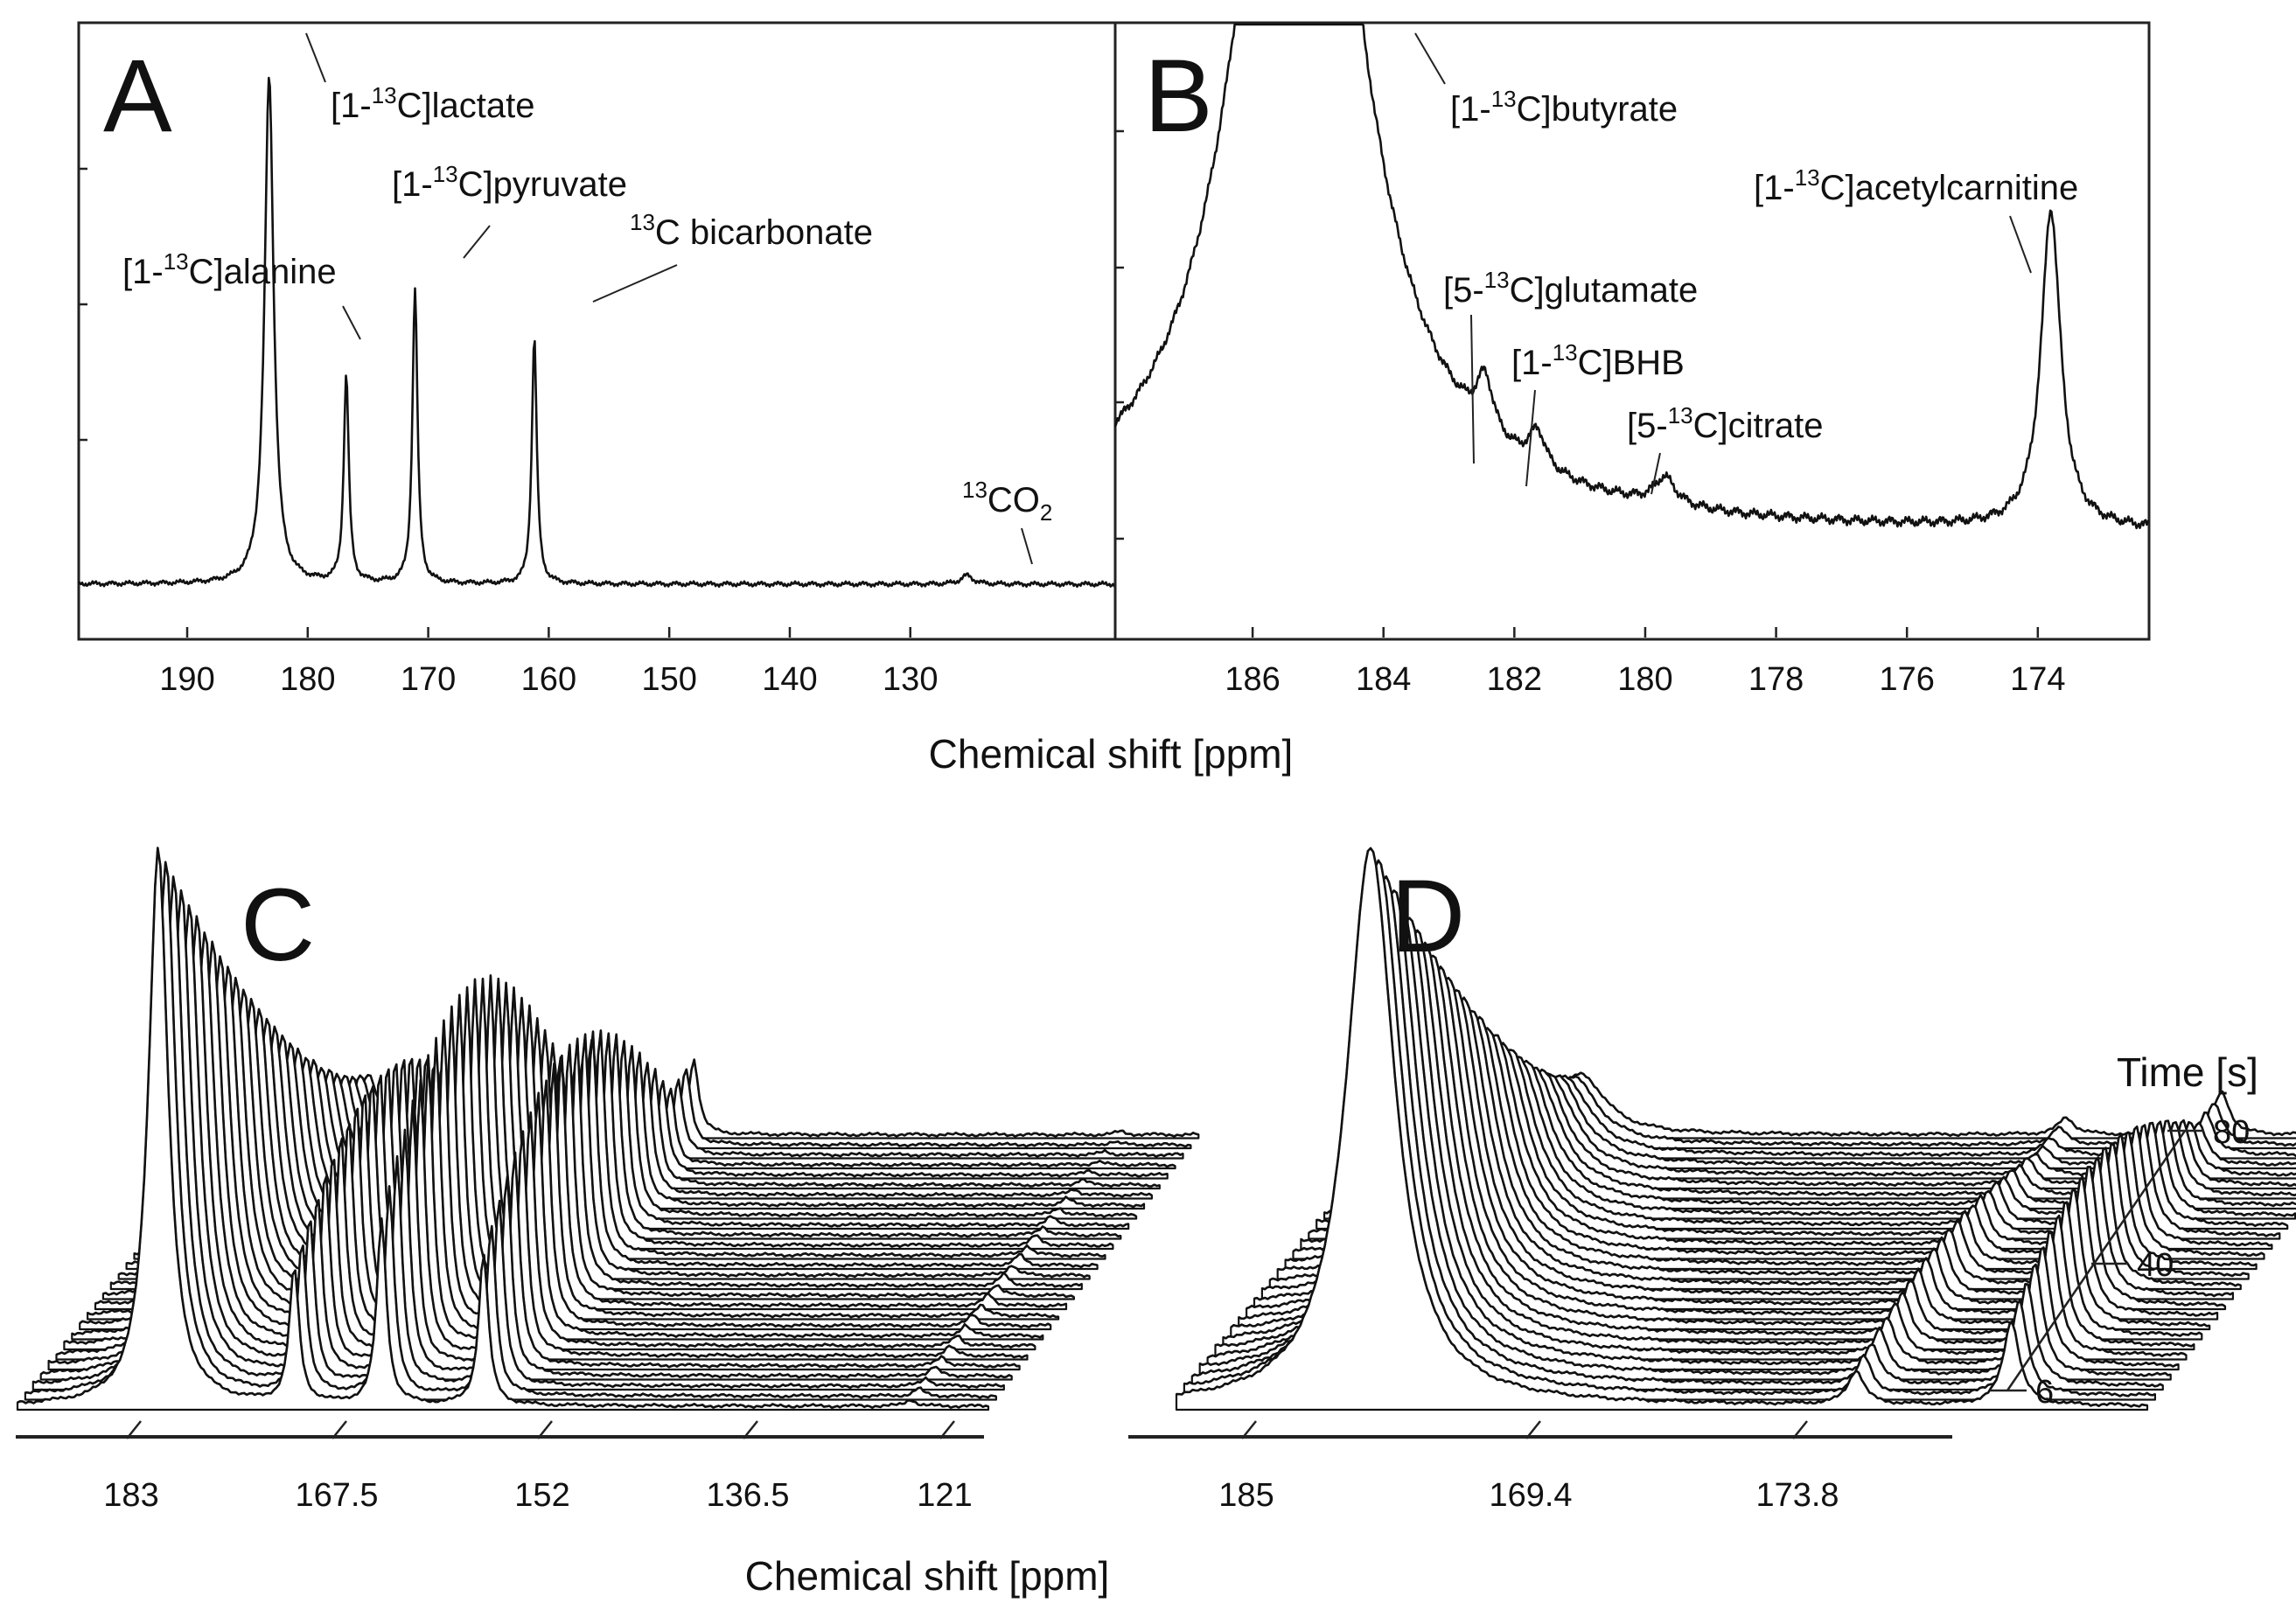  I want to click on x-tick-label: 178, so click(1776, 679).